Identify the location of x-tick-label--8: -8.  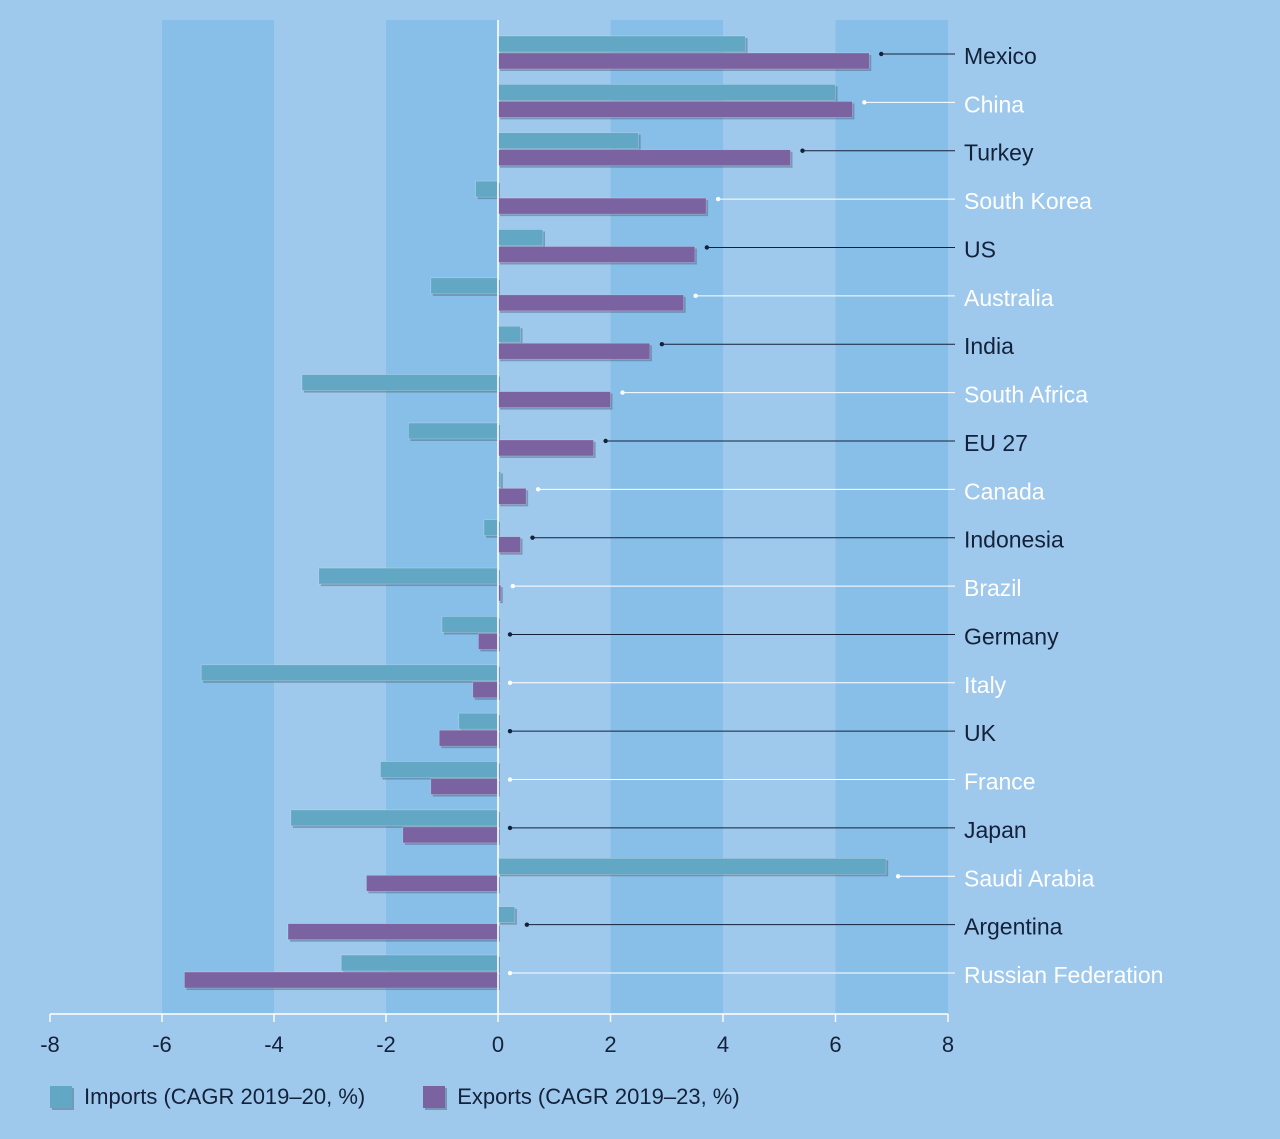
(50, 1044).